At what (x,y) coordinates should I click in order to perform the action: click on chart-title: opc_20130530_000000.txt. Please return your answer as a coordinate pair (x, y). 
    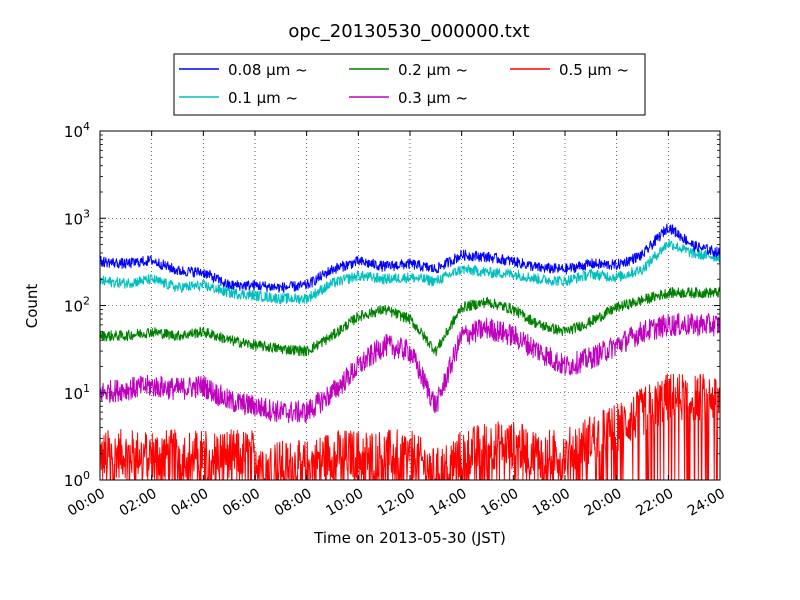
    Looking at the image, I should click on (408, 31).